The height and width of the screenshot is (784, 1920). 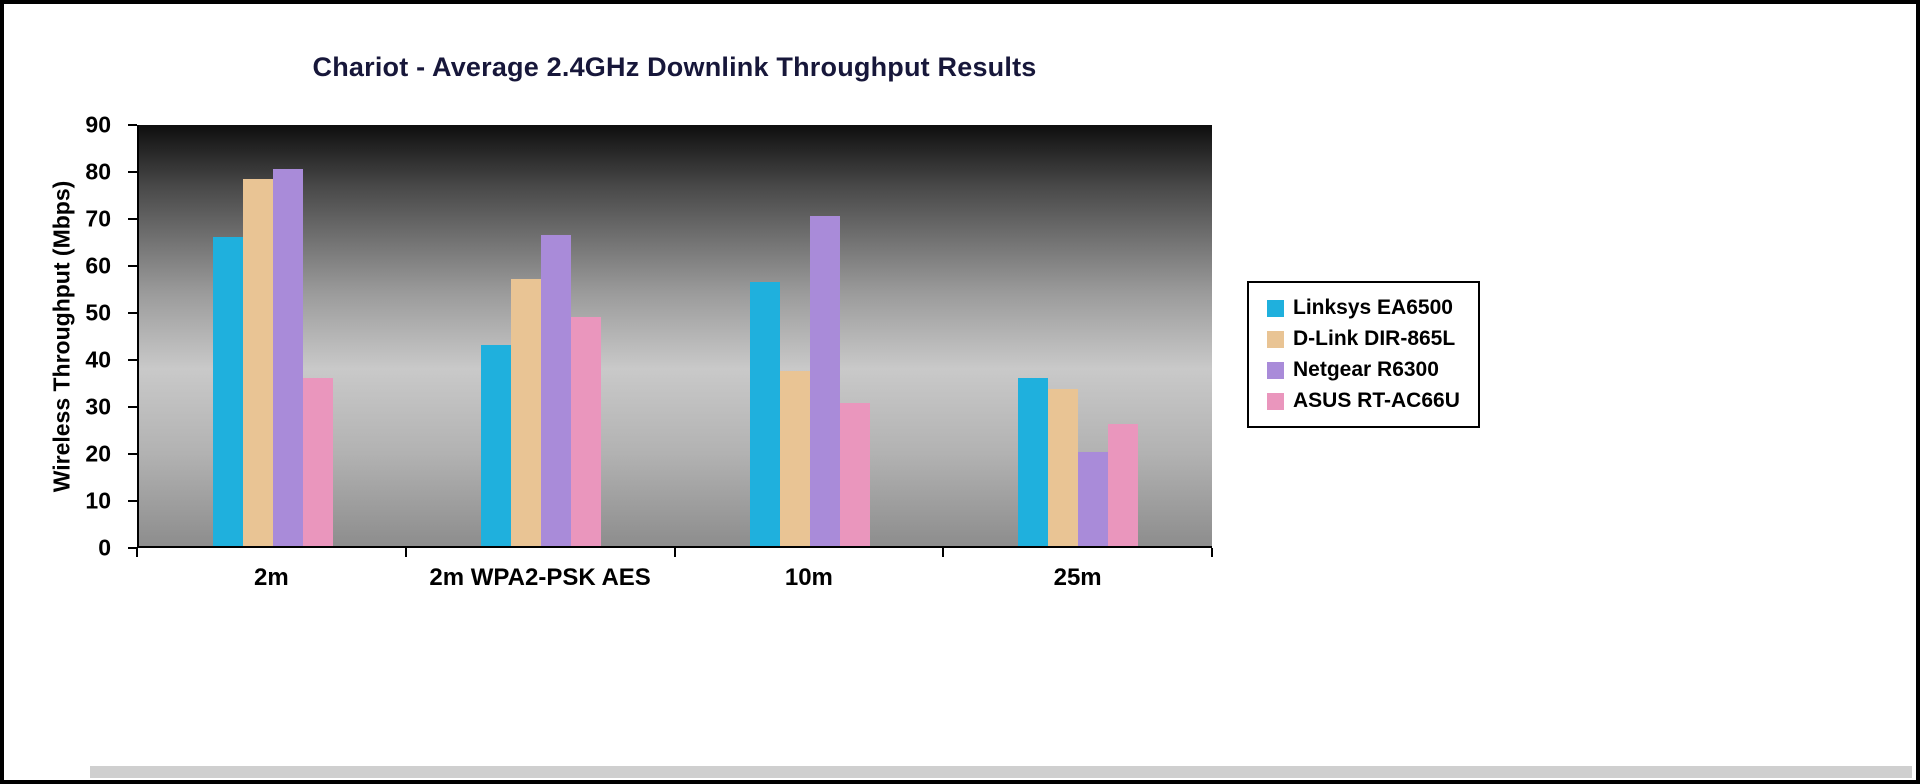 I want to click on bottom-divider, so click(x=1001, y=772).